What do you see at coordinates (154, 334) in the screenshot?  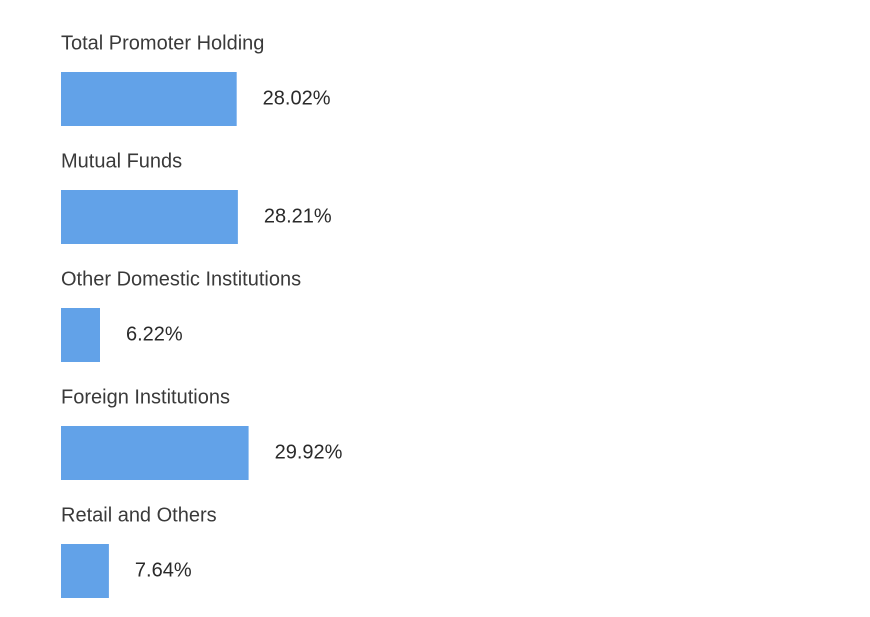 I see `value-label: 6.22%` at bounding box center [154, 334].